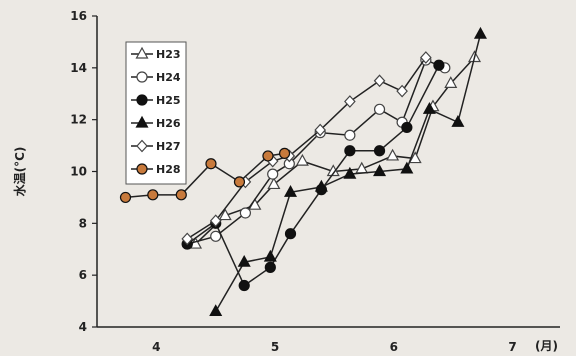 Image resolution: width=576 pixels, height=356 pixels. Describe the element at coordinates (205, 175) in the screenshot. I see `series-h28` at that location.